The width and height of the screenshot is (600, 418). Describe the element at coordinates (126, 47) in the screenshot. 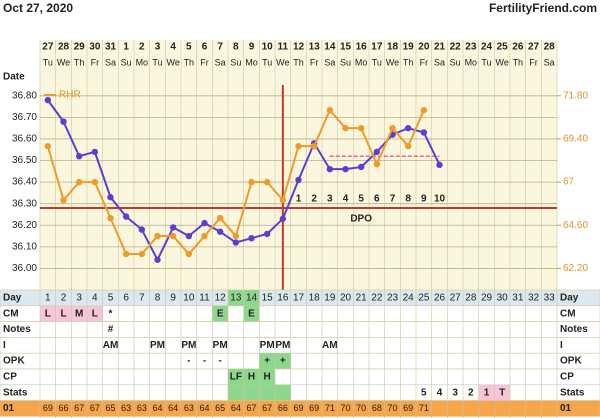

I see `date-number: 1` at that location.